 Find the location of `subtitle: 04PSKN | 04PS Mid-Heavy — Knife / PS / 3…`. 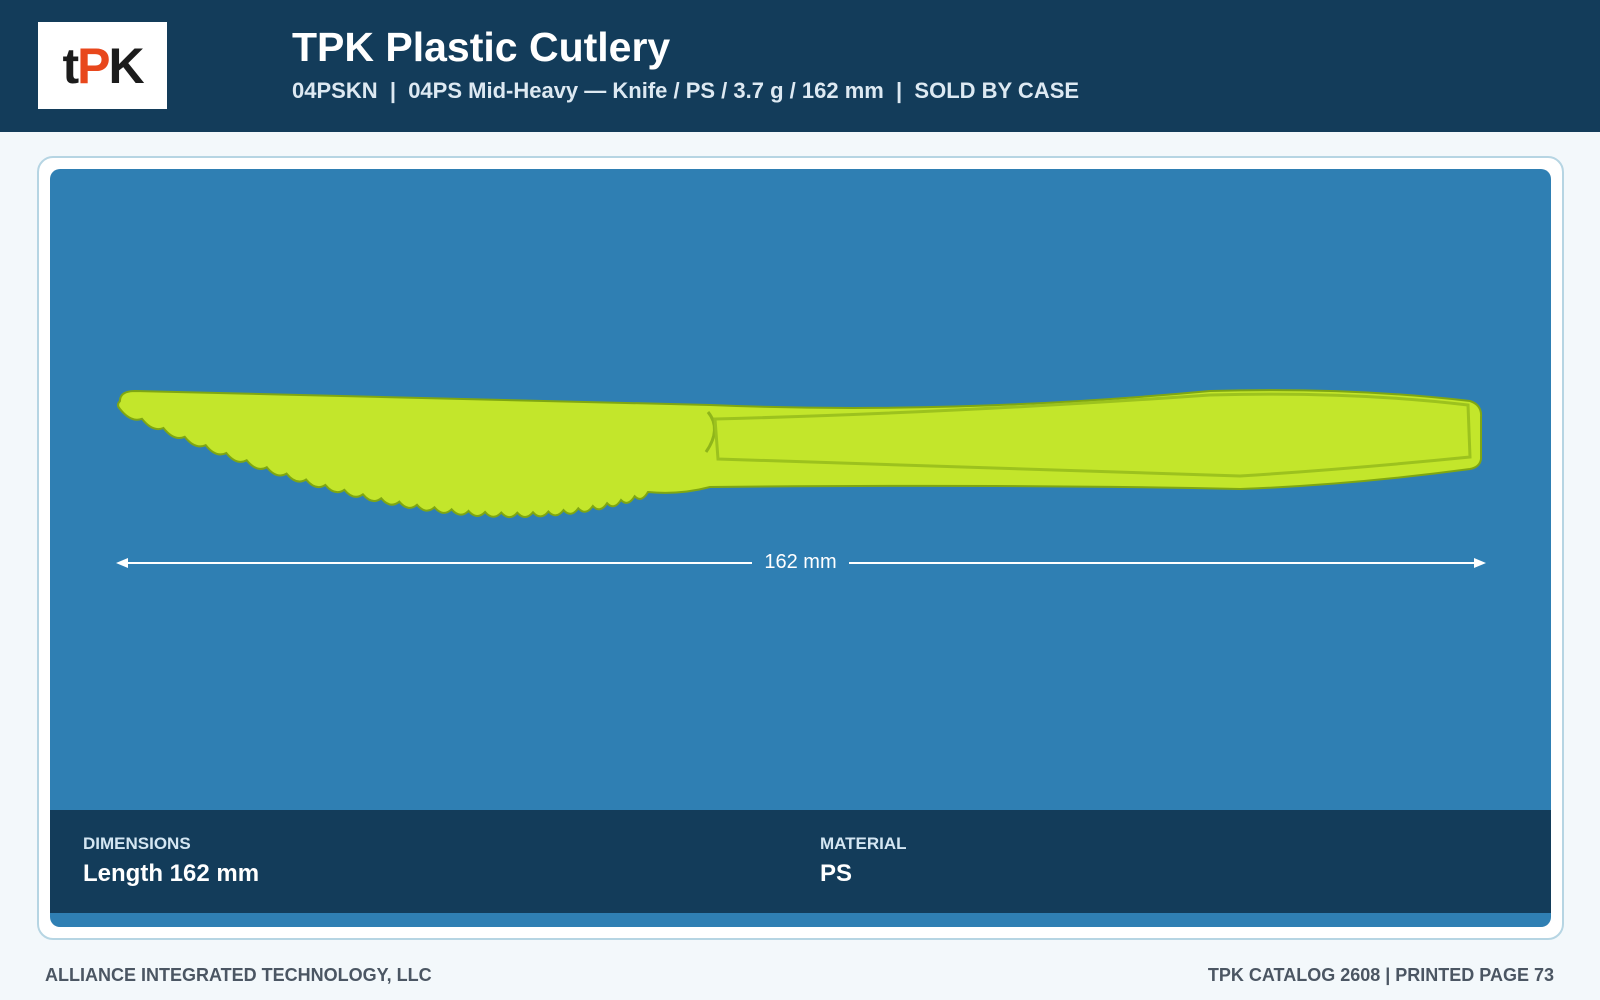

subtitle: 04PSKN | 04PS Mid-Heavy — Knife / PS / 3… is located at coordinates (686, 90).